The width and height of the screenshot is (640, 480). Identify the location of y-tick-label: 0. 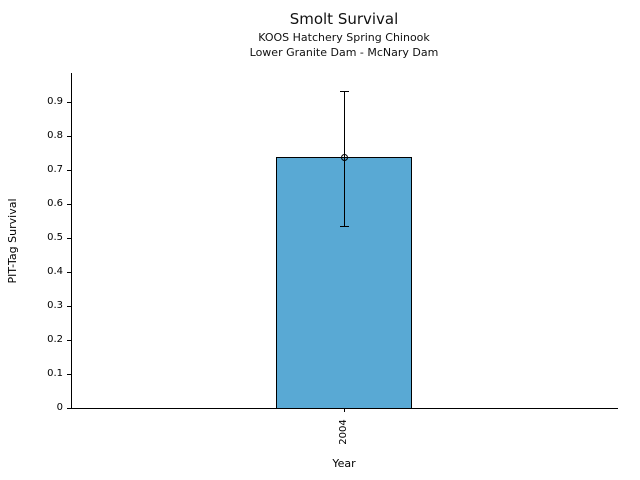
(59, 407).